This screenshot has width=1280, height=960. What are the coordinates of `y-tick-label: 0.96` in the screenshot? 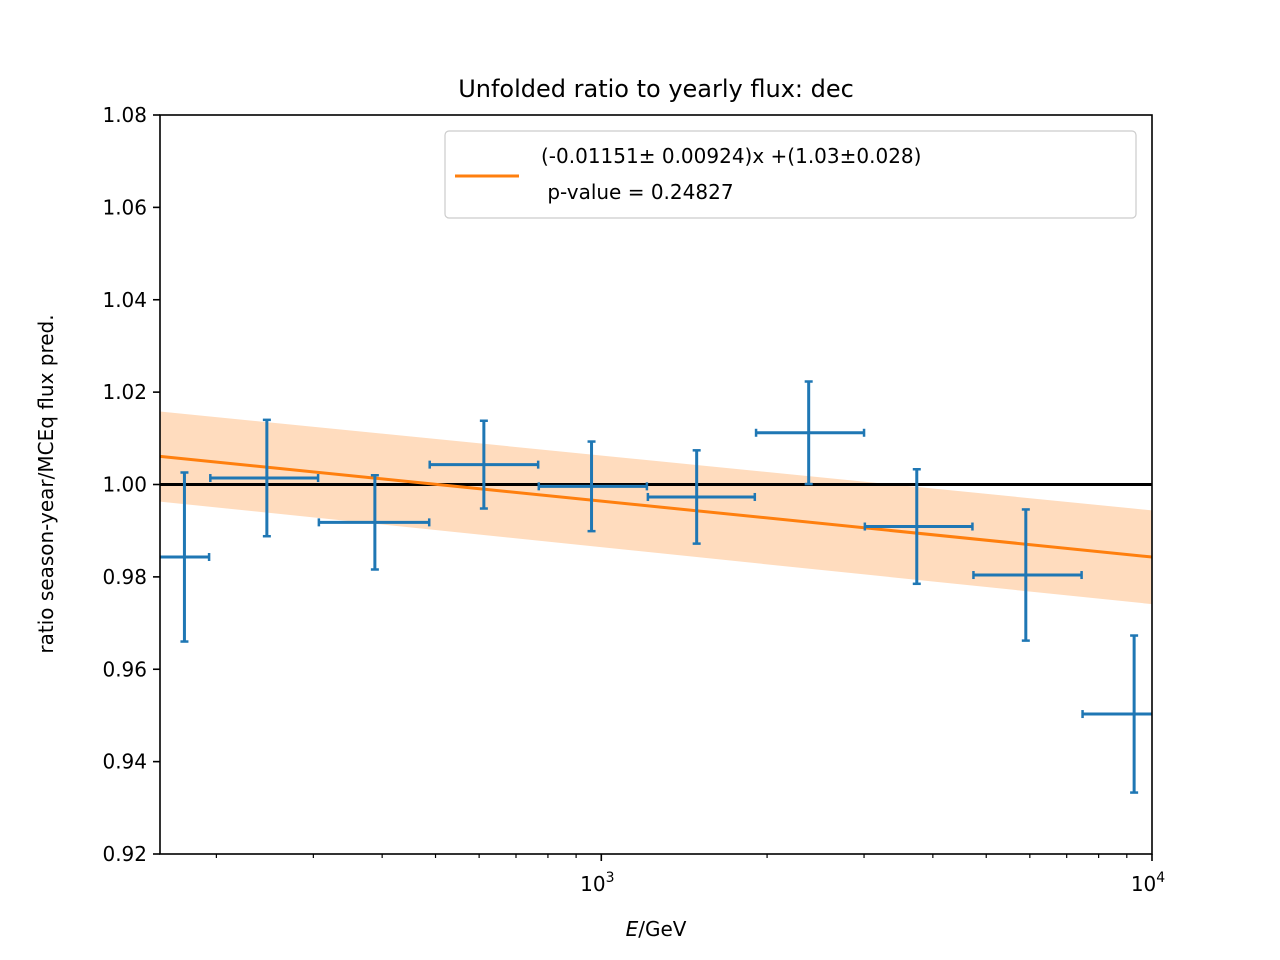 It's located at (124, 669).